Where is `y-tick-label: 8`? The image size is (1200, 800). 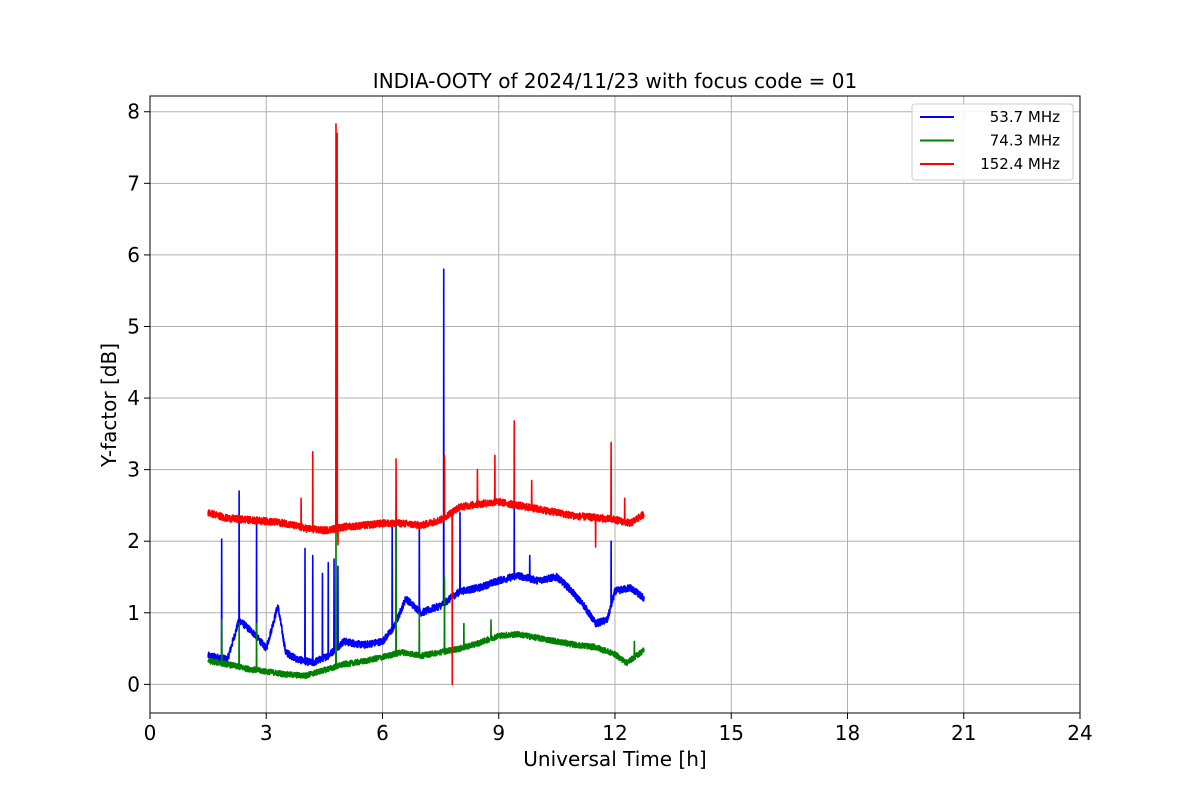 y-tick-label: 8 is located at coordinates (133, 112).